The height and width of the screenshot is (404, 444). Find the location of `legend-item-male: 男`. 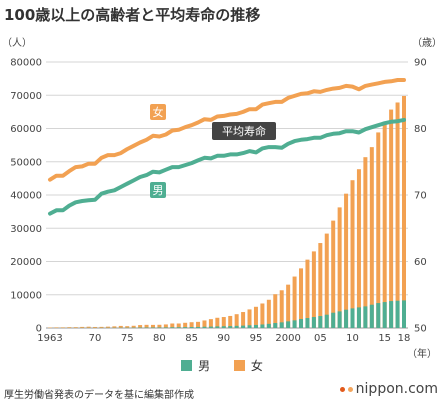

legend-item-male: 男 is located at coordinates (195, 365).